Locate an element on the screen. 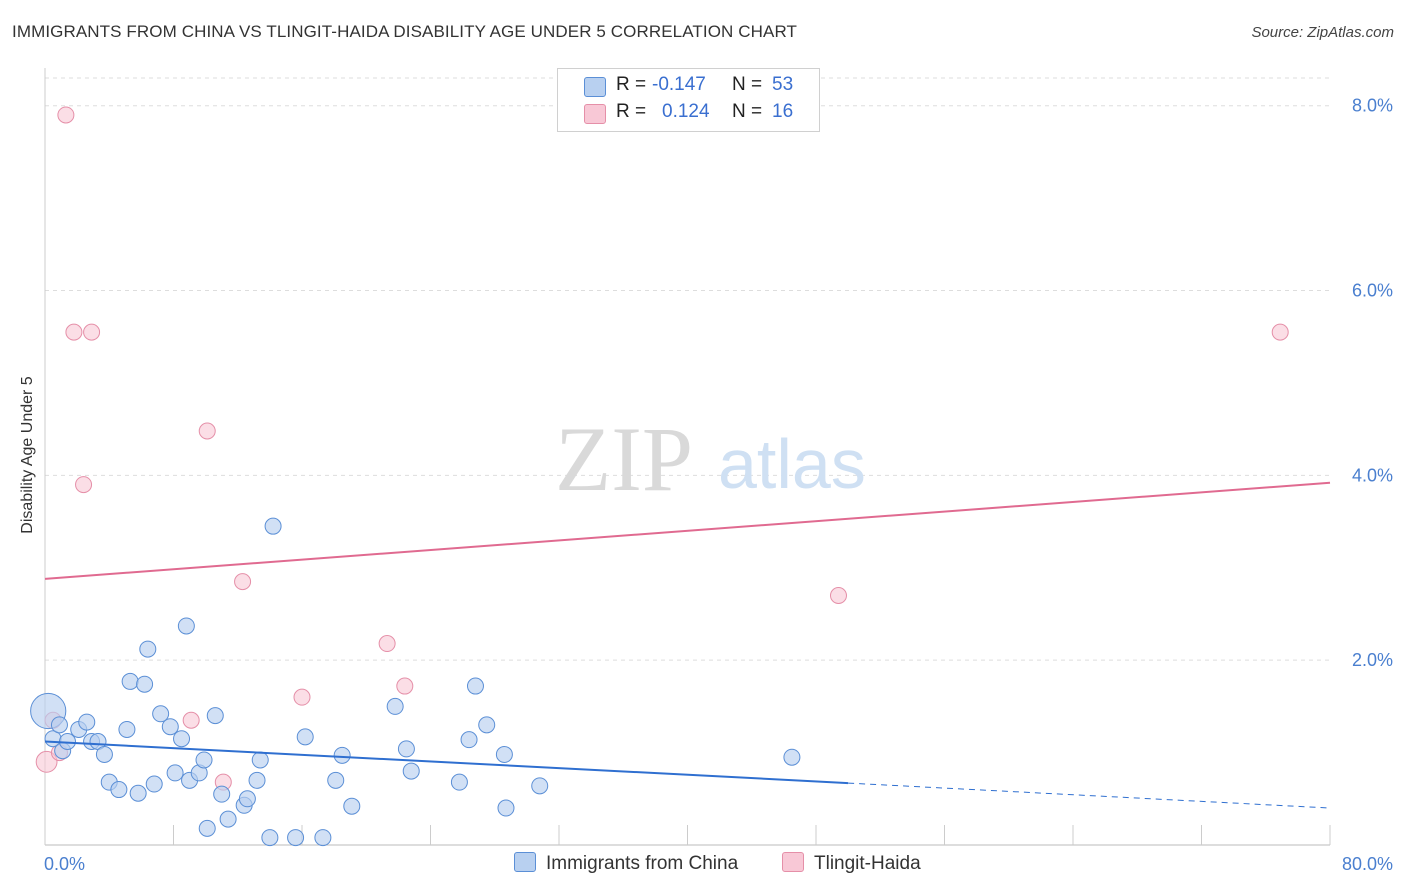 This screenshot has height=892, width=1406. bottom-legend-tlingit: Tlingit-Haida is located at coordinates (851, 863).